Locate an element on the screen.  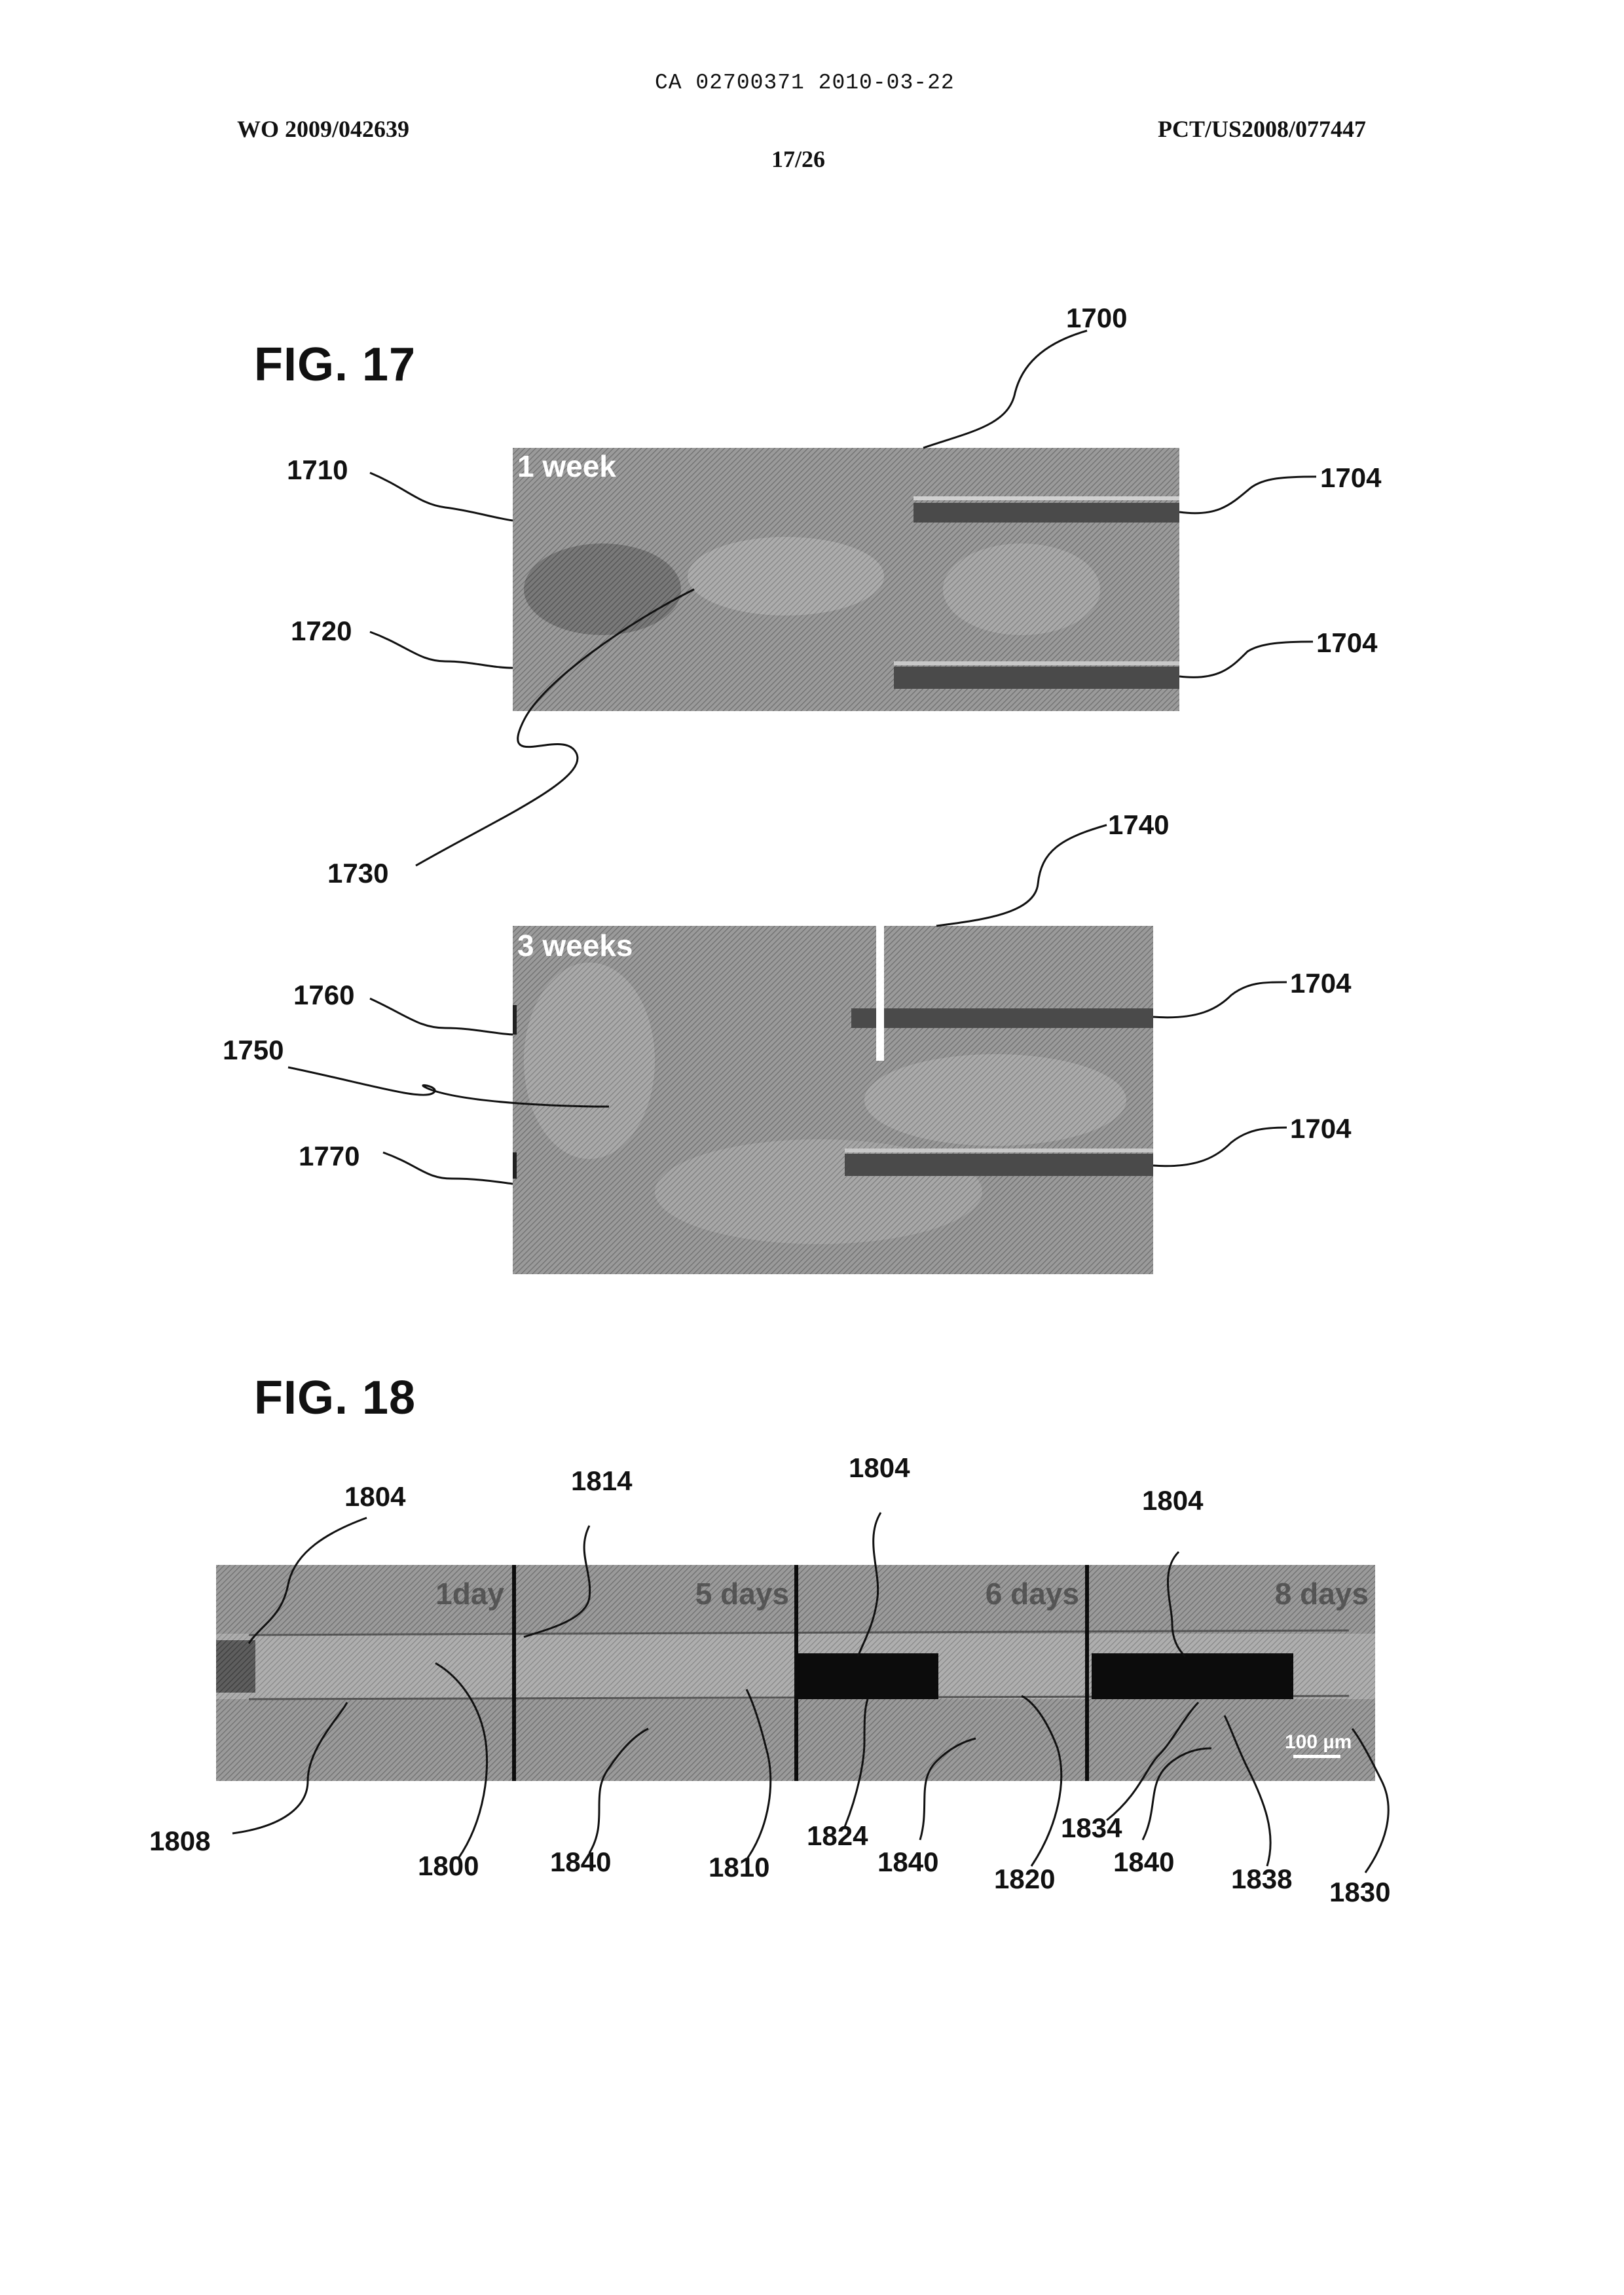
ref-1730: 1730 is located at coordinates (357, 873).